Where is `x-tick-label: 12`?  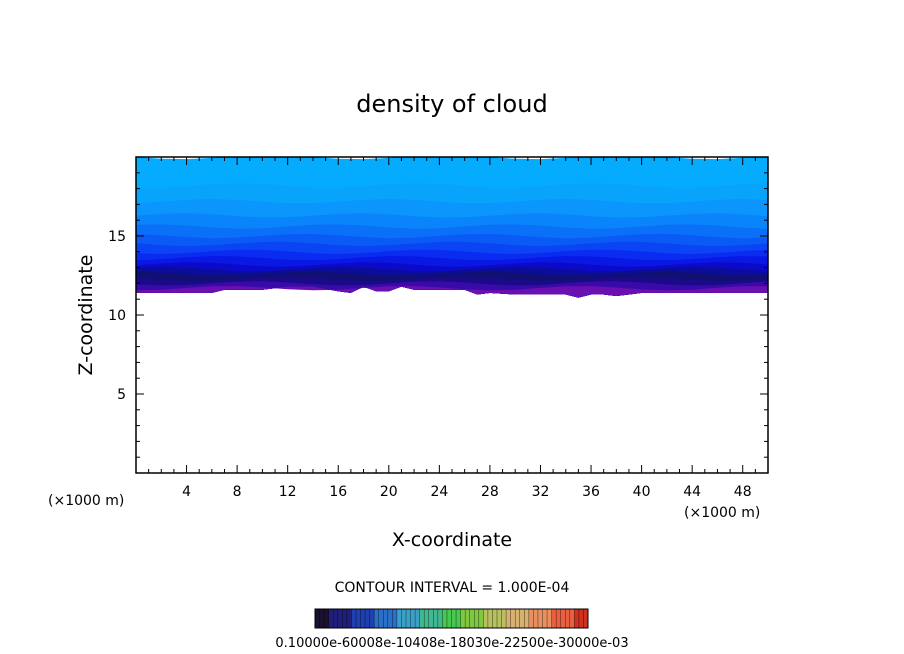
x-tick-label: 12 is located at coordinates (288, 492).